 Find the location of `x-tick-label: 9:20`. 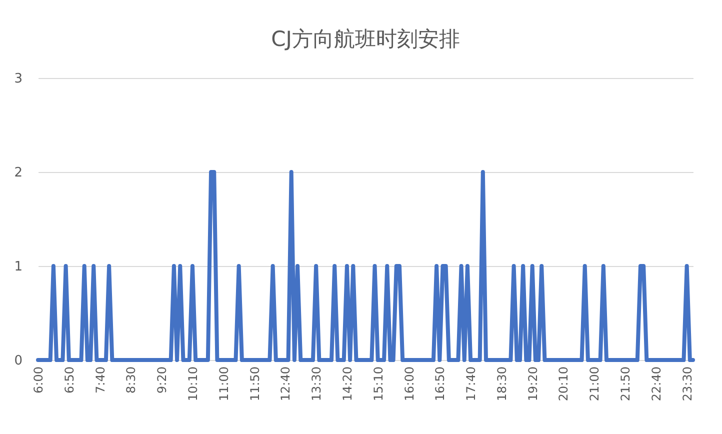

x-tick-label: 9:20 is located at coordinates (162, 380).